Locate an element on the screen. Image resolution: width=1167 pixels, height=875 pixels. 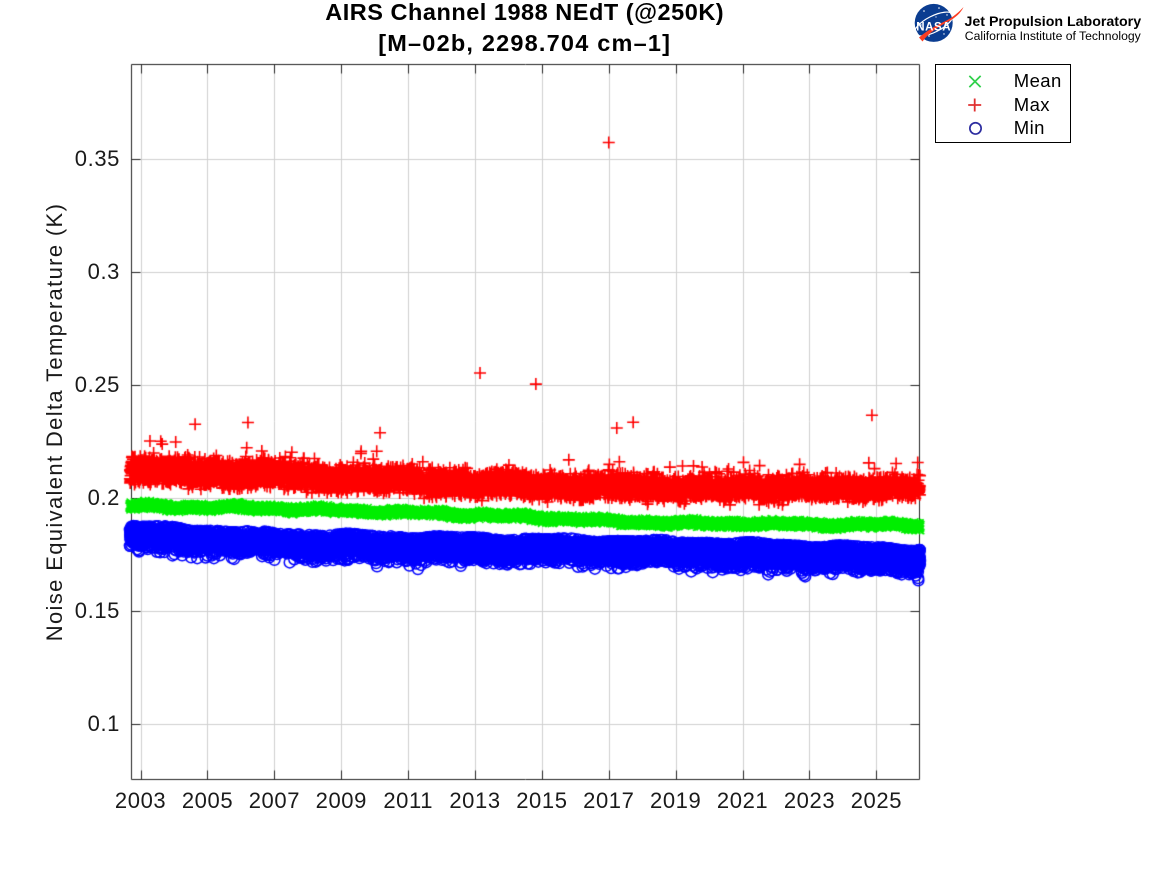
svg-text: NASA is located at coordinates (933, 27).